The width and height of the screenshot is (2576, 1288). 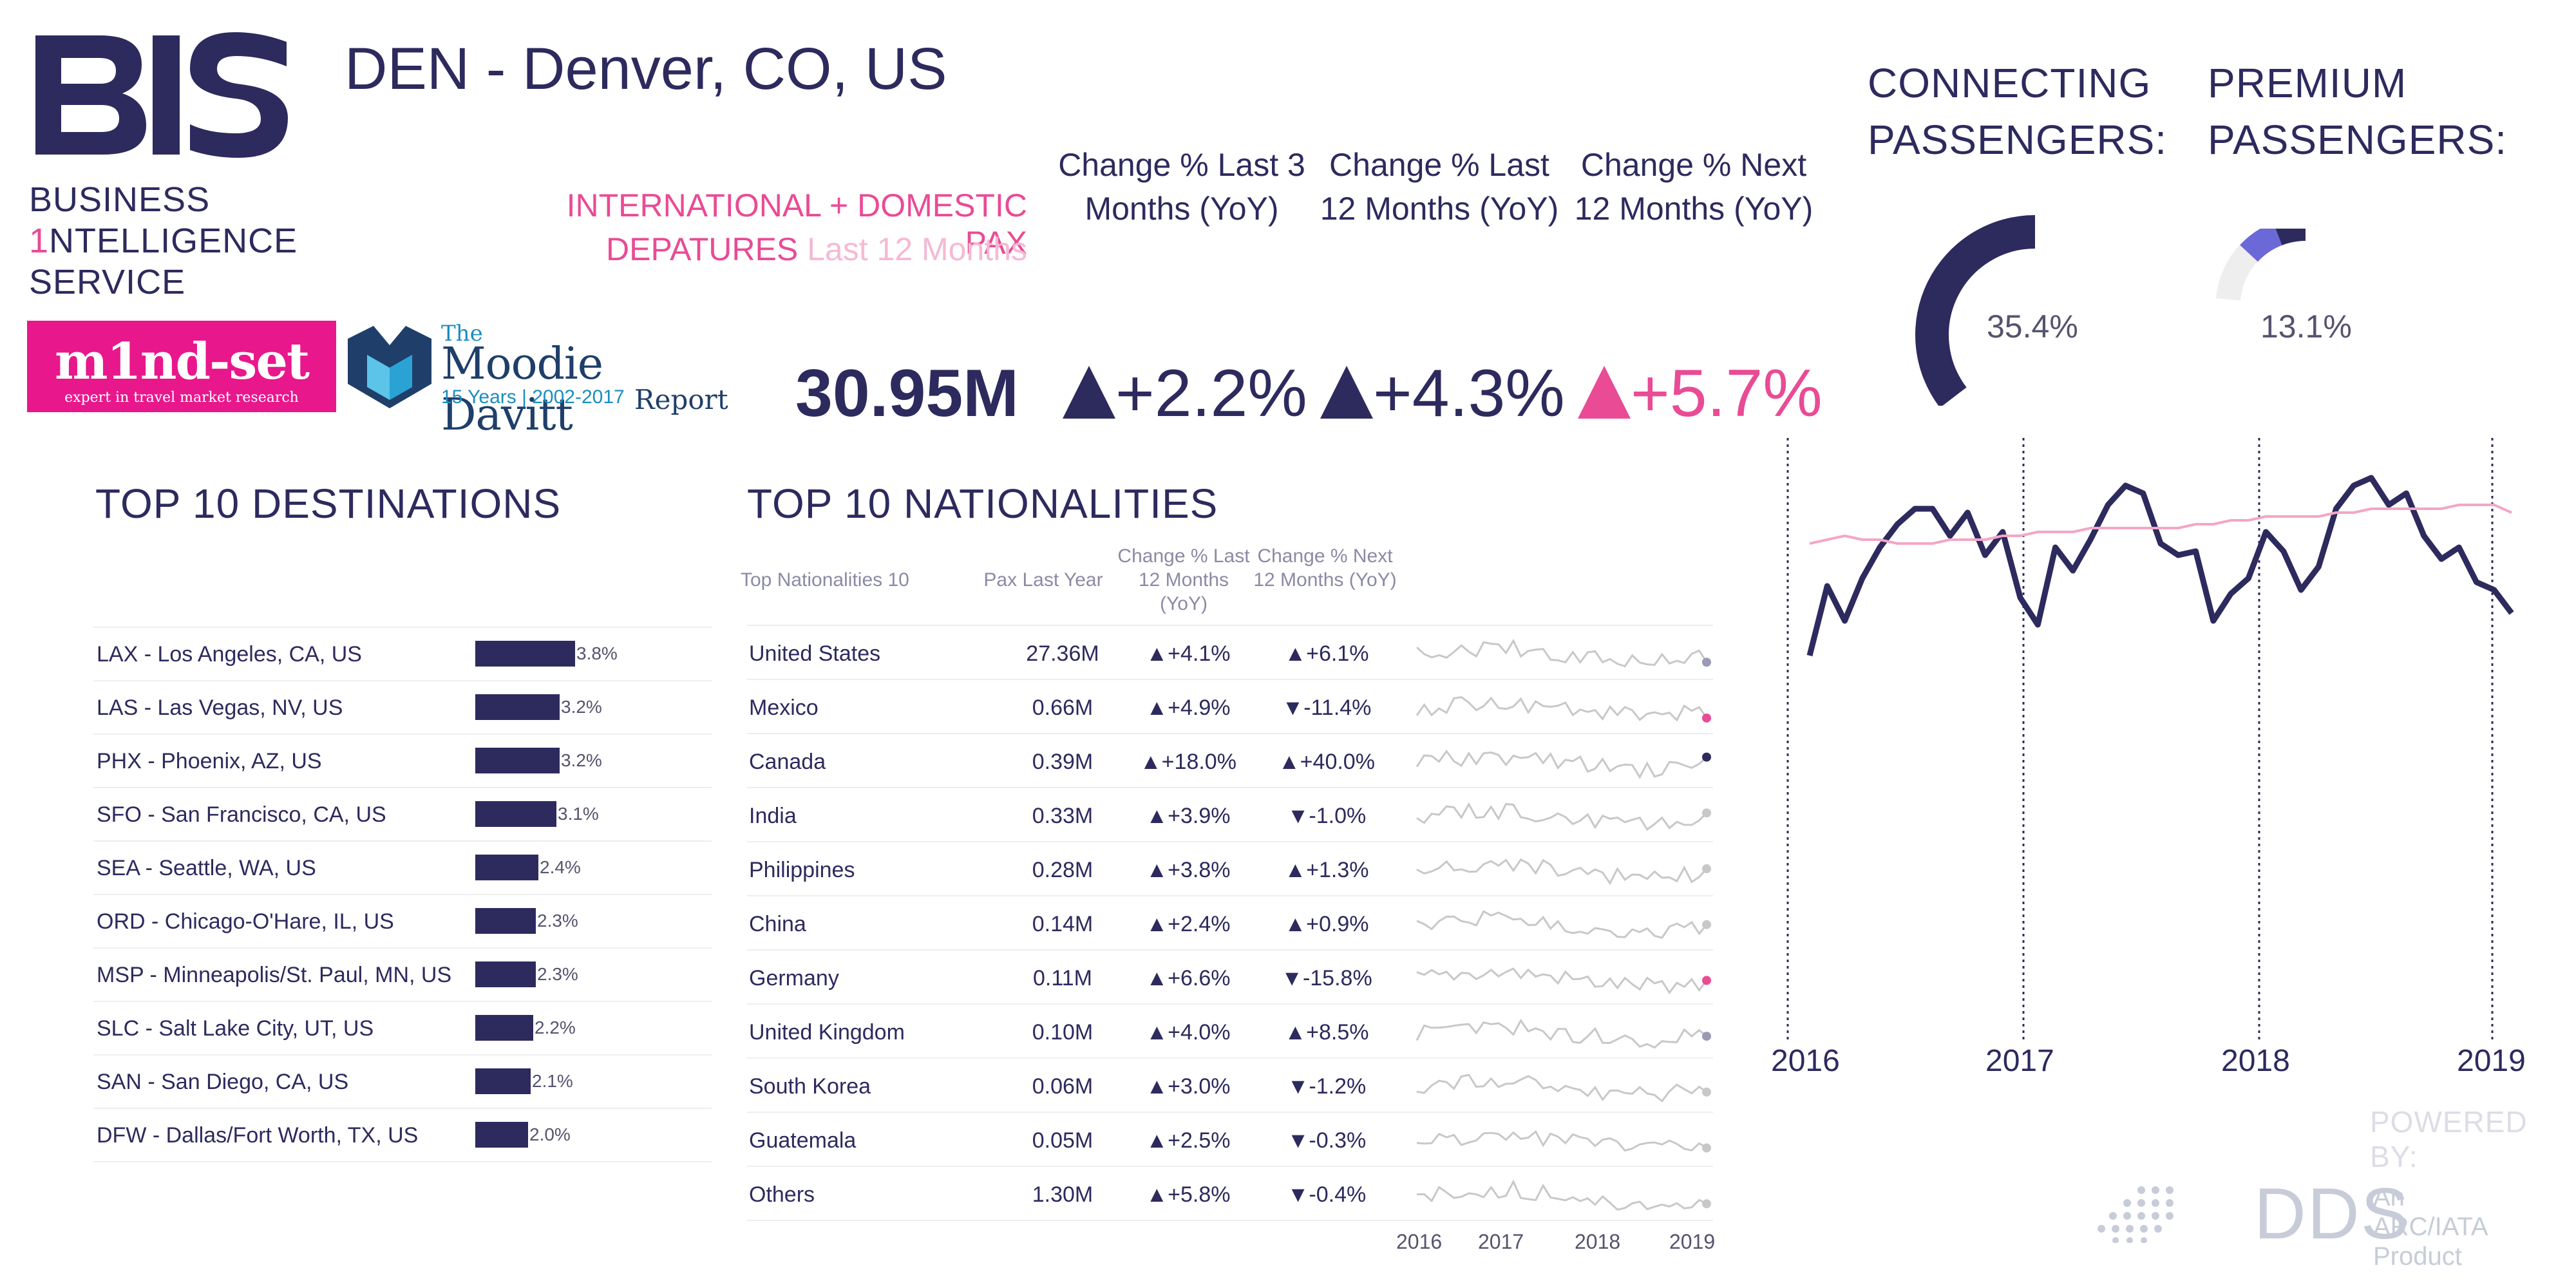 I want to click on destination-row: SFO - San Francisco, CA, US 3.1%, so click(x=402, y=814).